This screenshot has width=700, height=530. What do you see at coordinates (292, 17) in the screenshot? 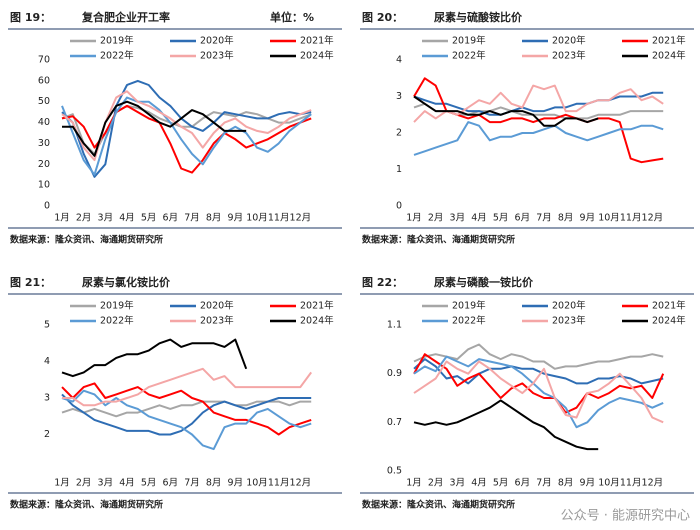
I see `unit-label: 单位：%` at bounding box center [292, 17].